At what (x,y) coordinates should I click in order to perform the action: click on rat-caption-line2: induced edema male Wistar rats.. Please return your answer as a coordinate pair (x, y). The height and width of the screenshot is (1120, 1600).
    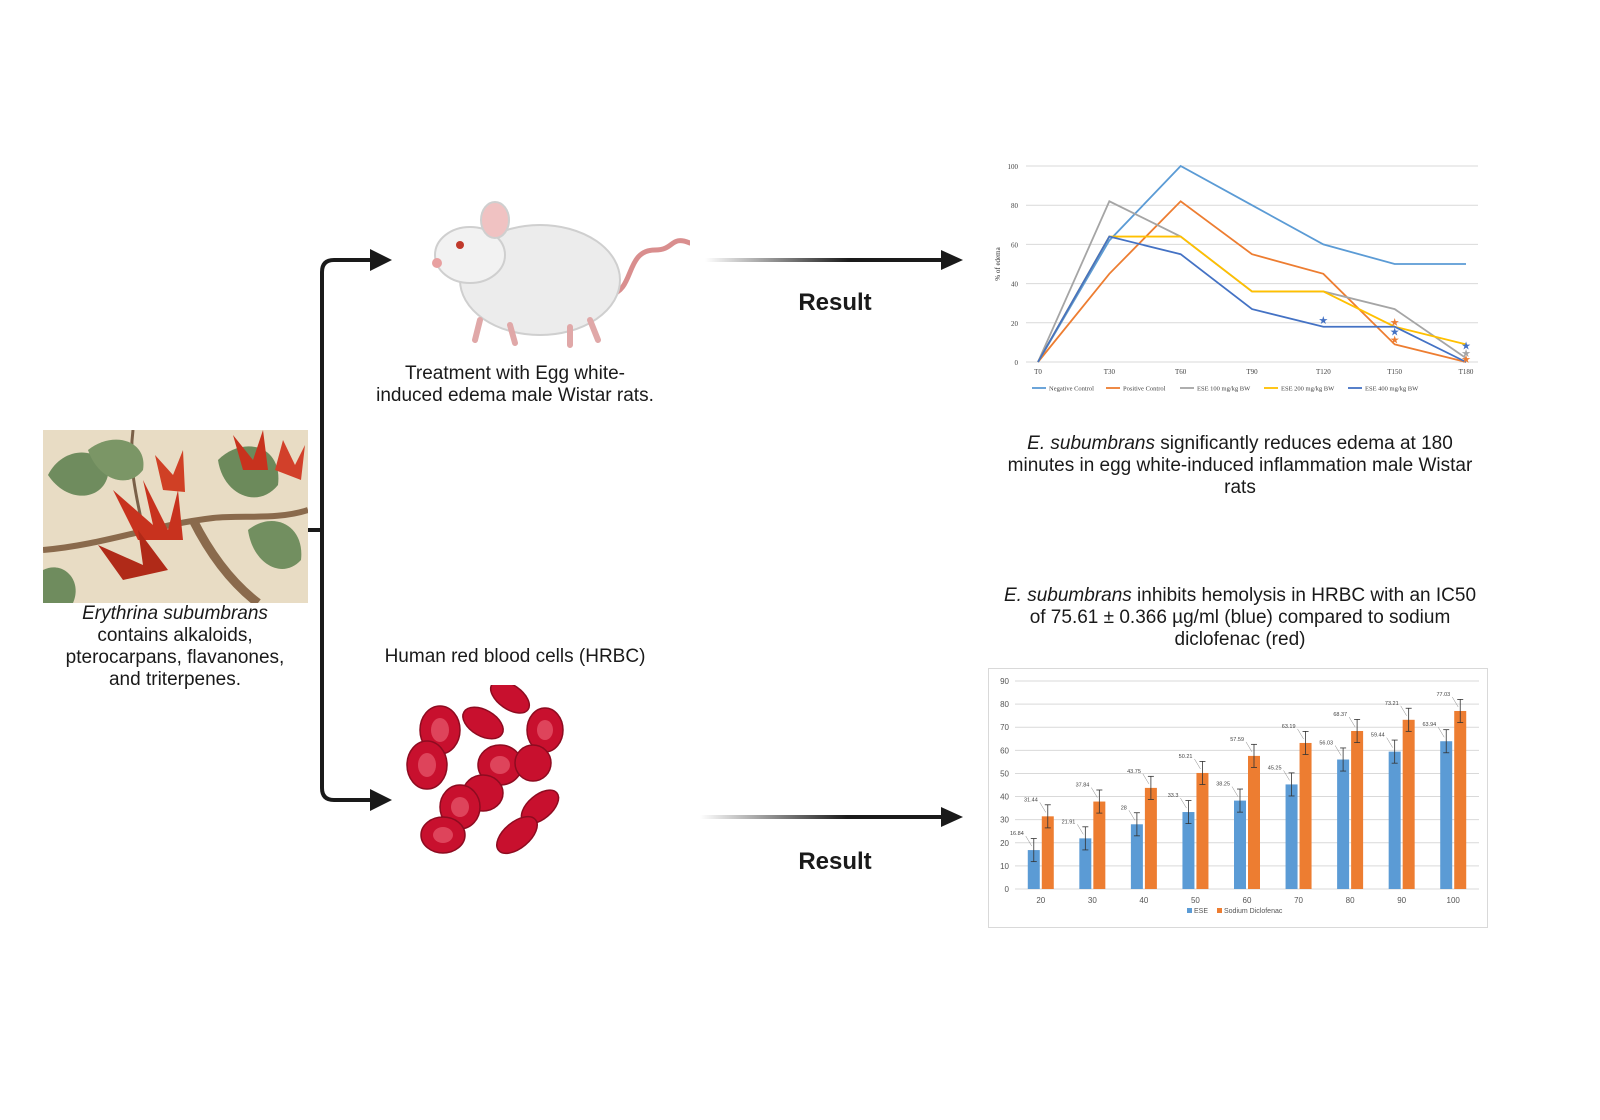
    Looking at the image, I should click on (515, 395).